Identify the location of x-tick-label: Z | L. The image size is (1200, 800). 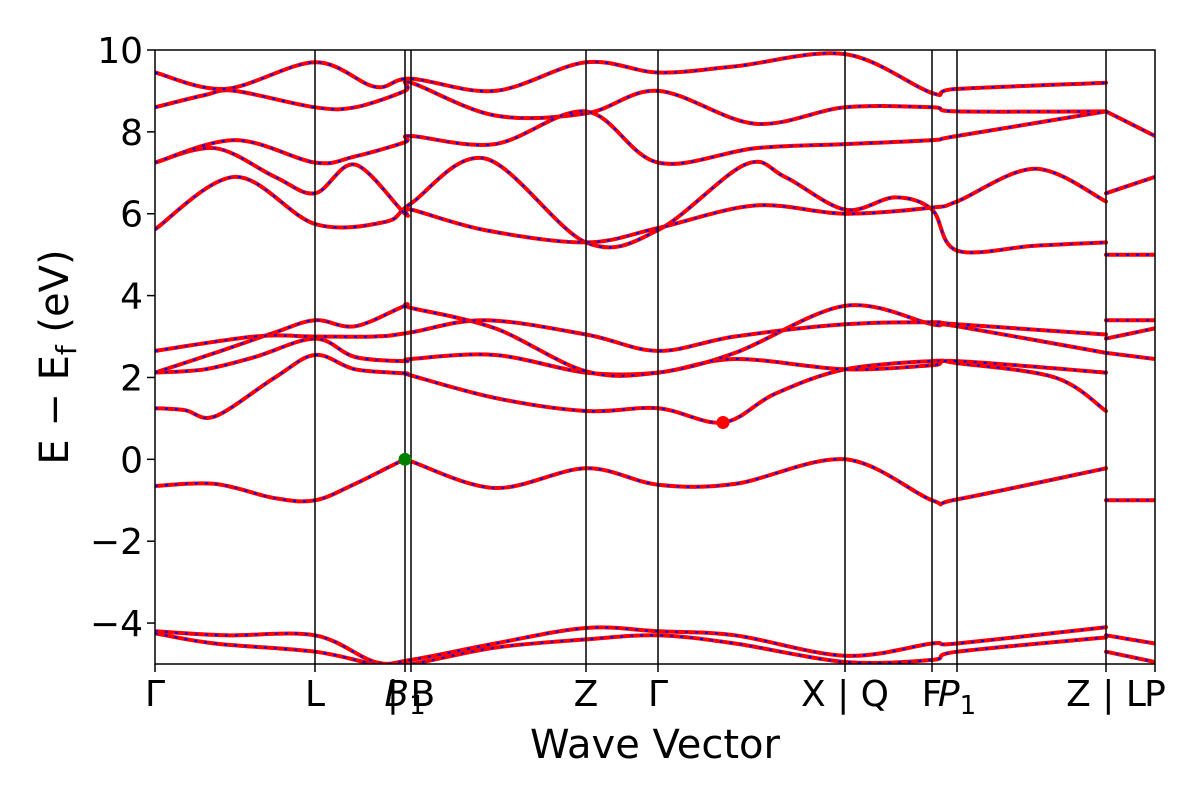
(1106, 694).